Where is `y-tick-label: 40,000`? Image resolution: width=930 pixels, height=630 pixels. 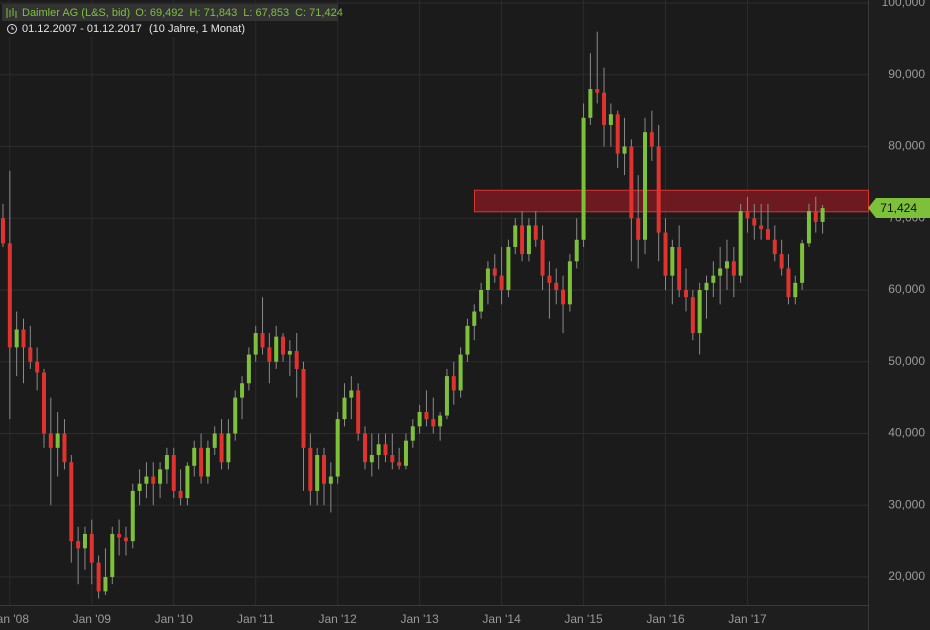 y-tick-label: 40,000 is located at coordinates (906, 433).